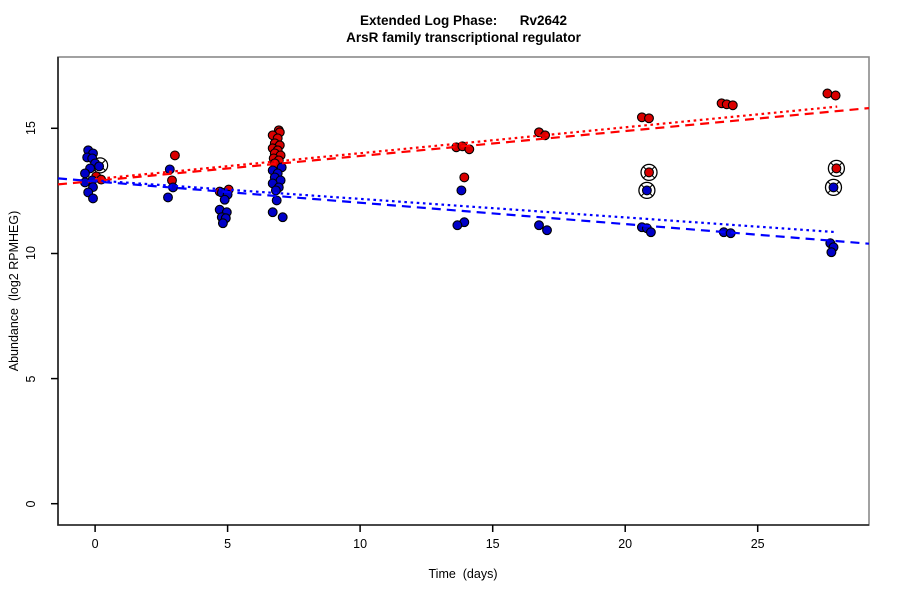 The image size is (900, 600). What do you see at coordinates (463, 574) in the screenshot?
I see `x-axis-label: Time (days)` at bounding box center [463, 574].